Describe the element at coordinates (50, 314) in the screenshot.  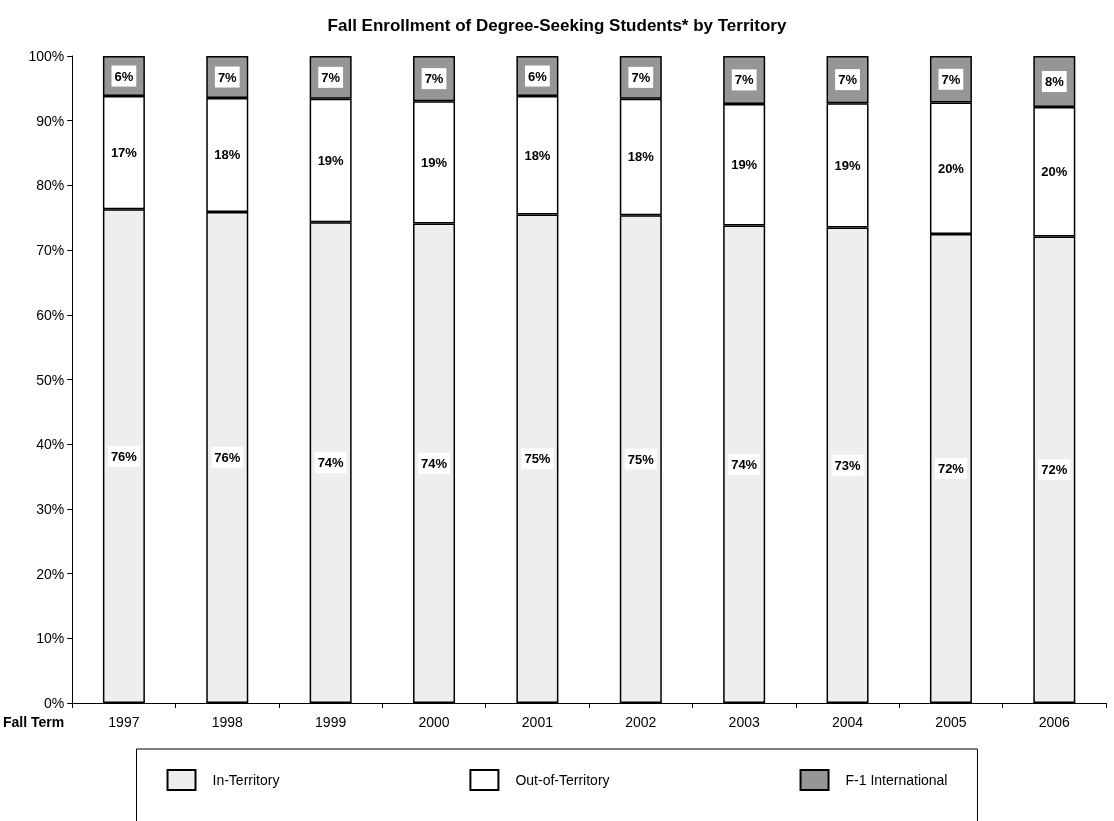
I see `y-tick-label: 60%` at that location.